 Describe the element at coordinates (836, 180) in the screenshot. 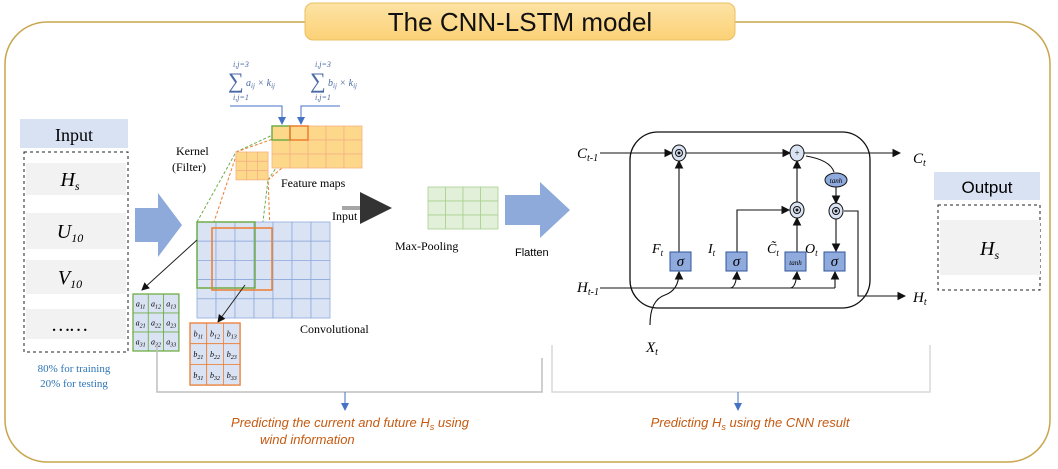

I see `tanh-node: tanh` at that location.